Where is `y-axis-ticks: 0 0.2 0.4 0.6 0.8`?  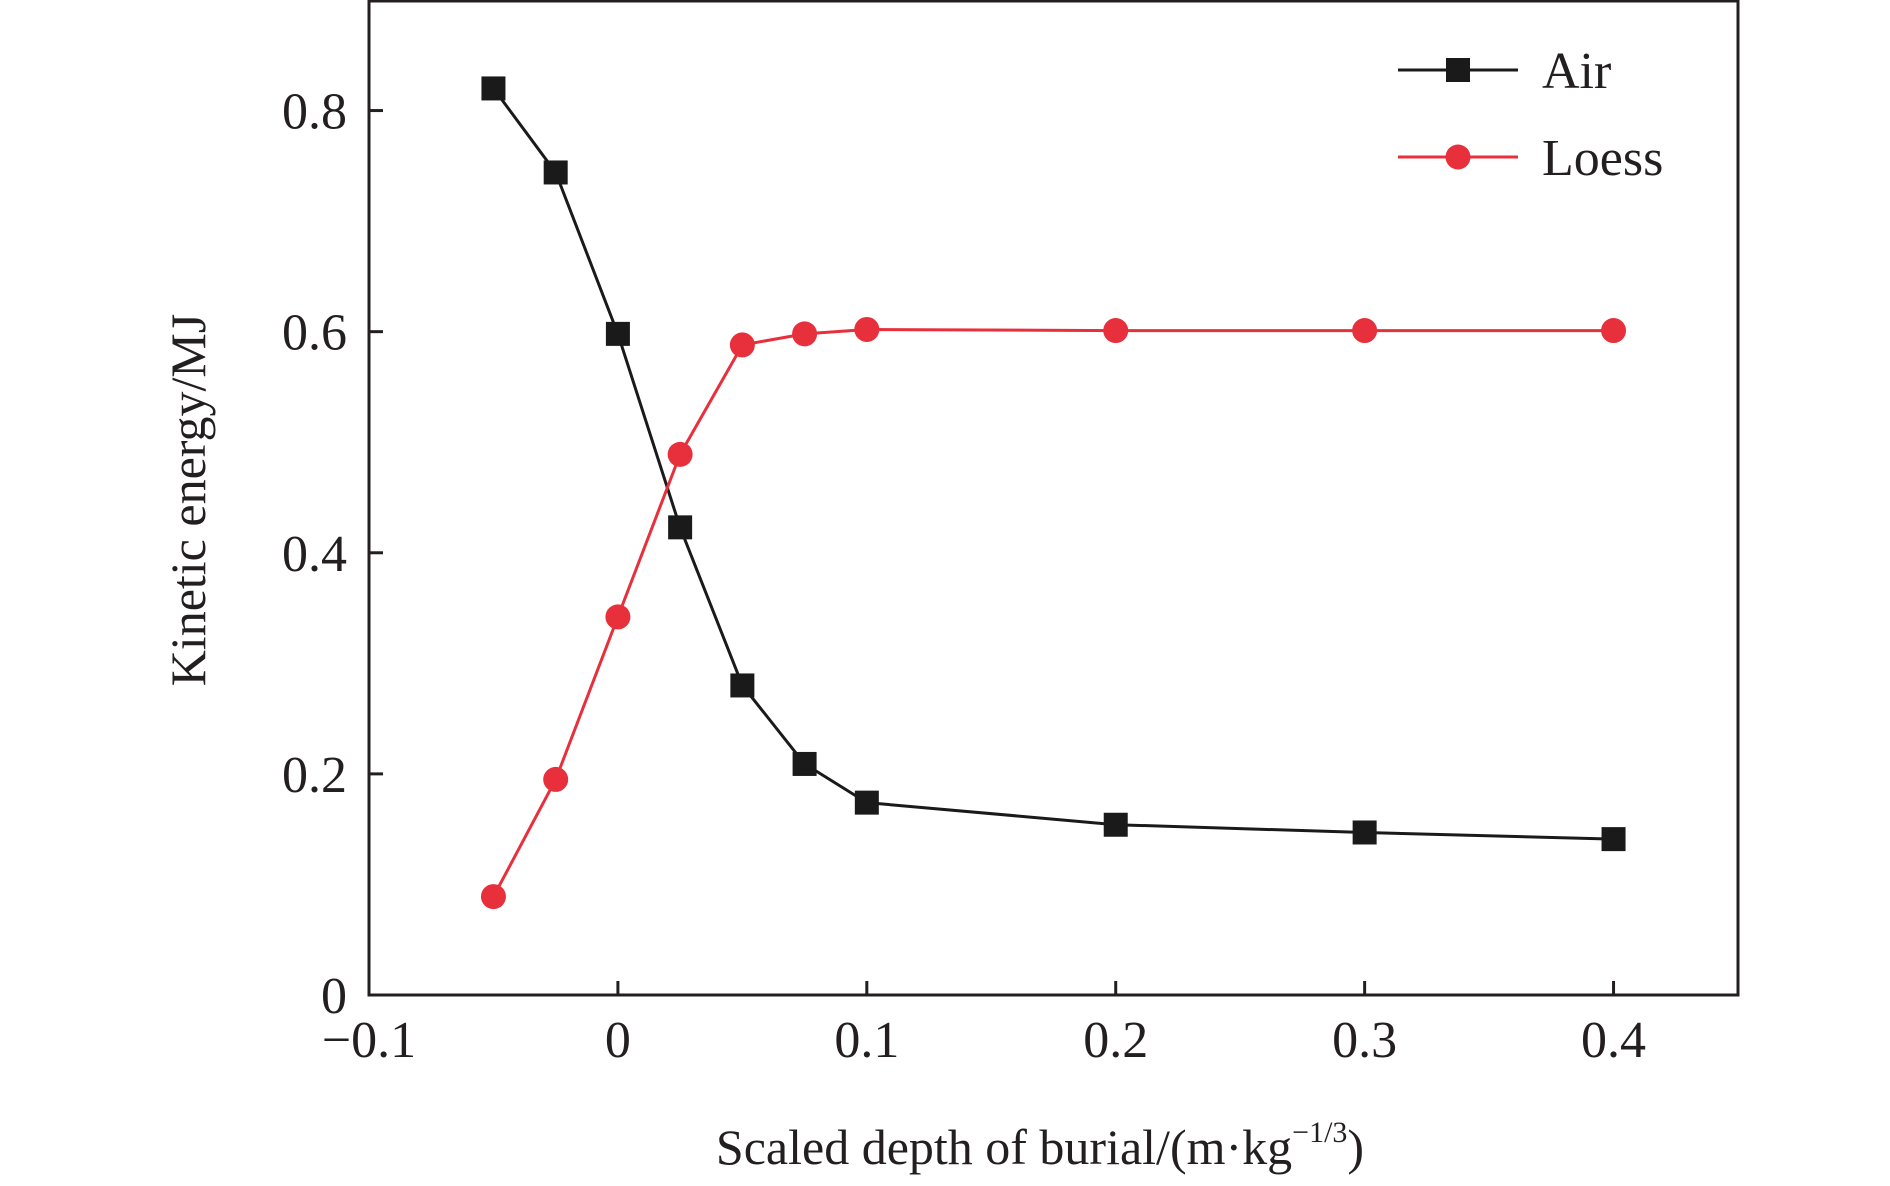
y-axis-ticks: 0 0.2 0.4 0.6 0.8 is located at coordinates (332, 554).